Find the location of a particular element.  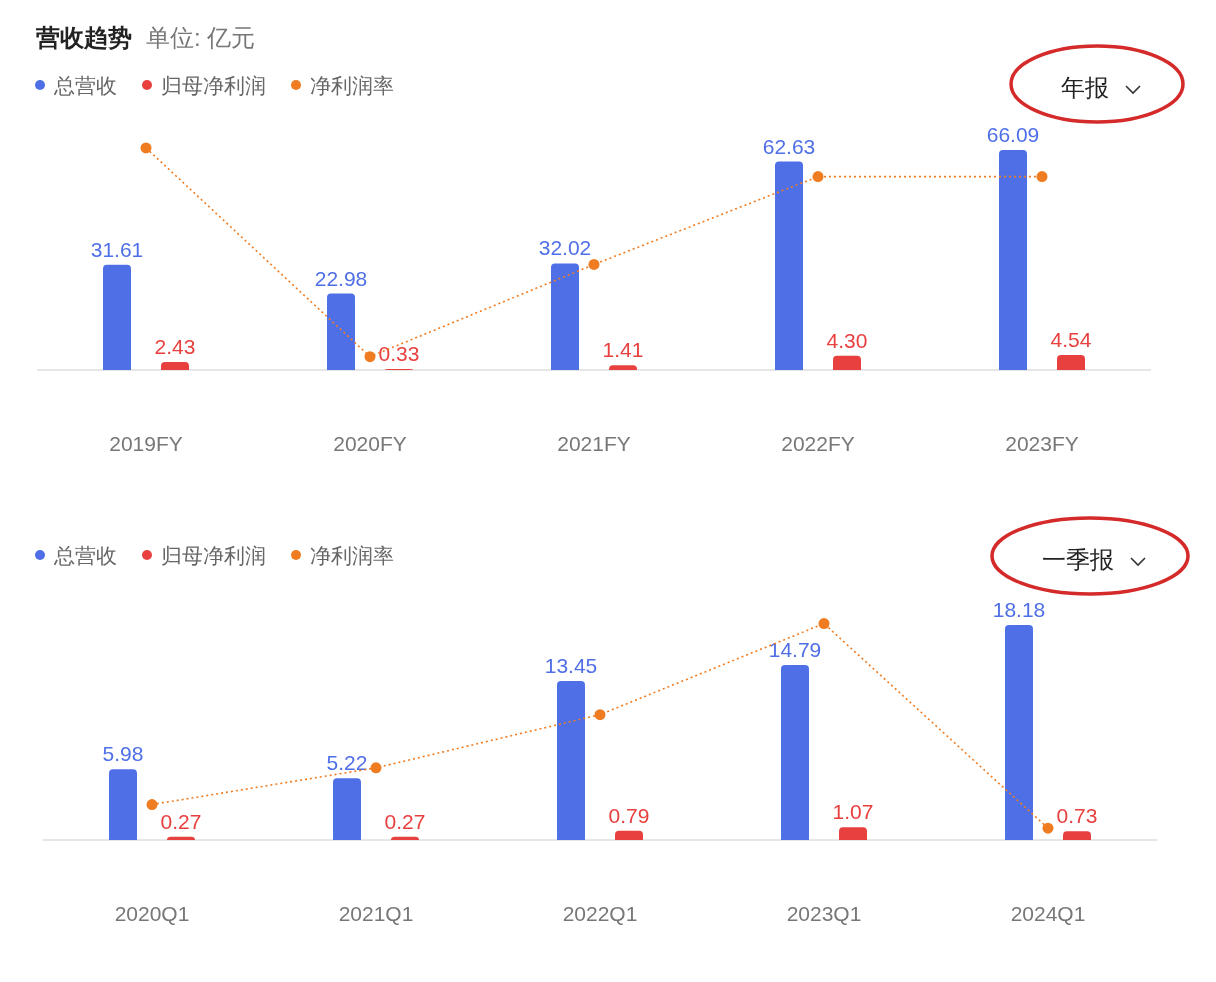

x-tick-label: 2024Q1 is located at coordinates (1048, 913).